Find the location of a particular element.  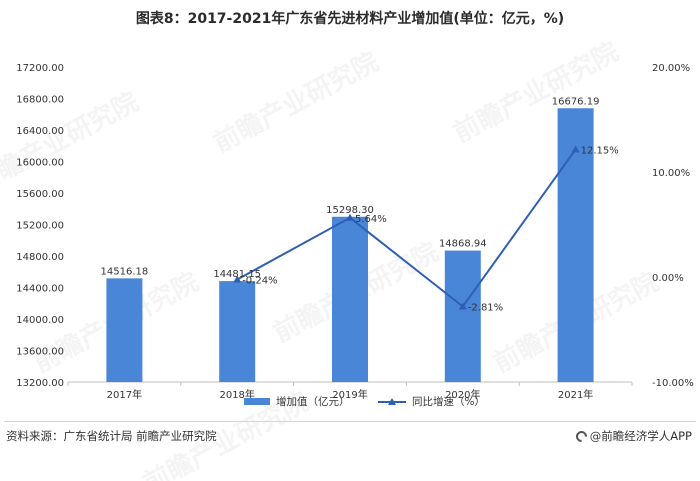

bar-value-label: 16676.19 is located at coordinates (576, 101).